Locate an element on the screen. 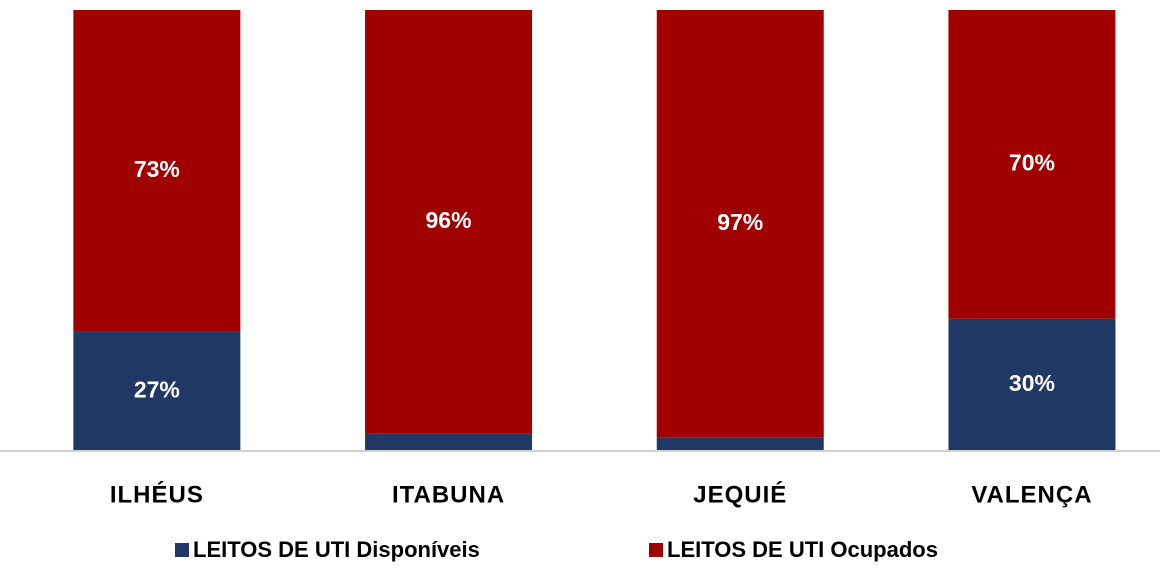 Image resolution: width=1160 pixels, height=569 pixels. data-label: 97% is located at coordinates (740, 222).